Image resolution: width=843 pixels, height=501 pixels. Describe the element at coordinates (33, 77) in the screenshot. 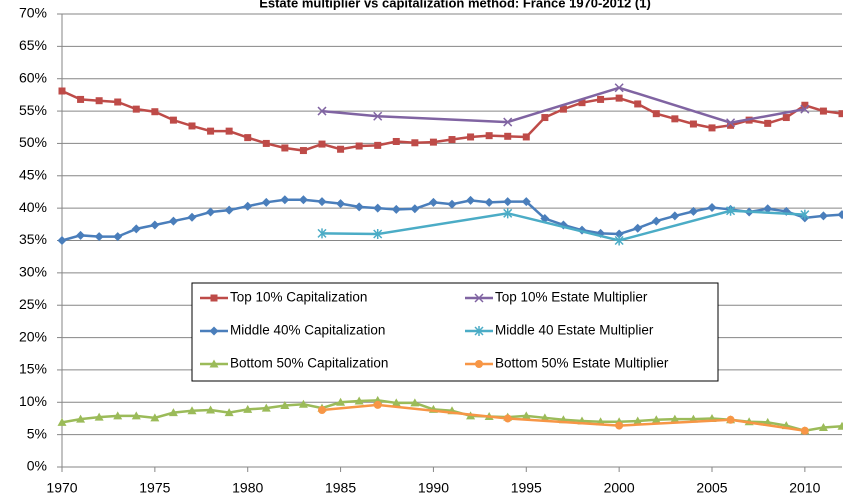

I see `y-tick-label: 60%` at that location.